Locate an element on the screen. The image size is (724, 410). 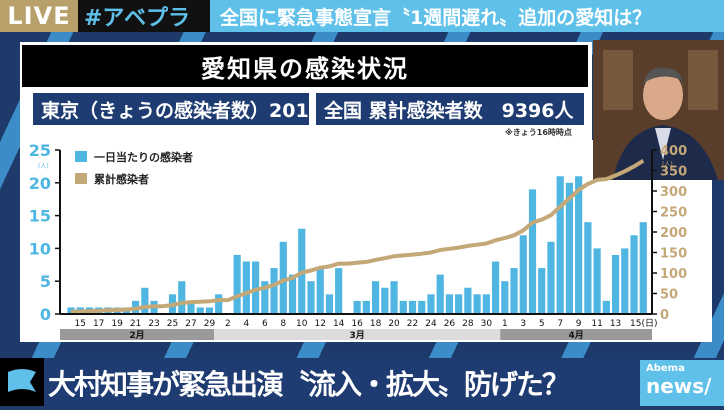
x-tick-label: 3 is located at coordinates (523, 324).